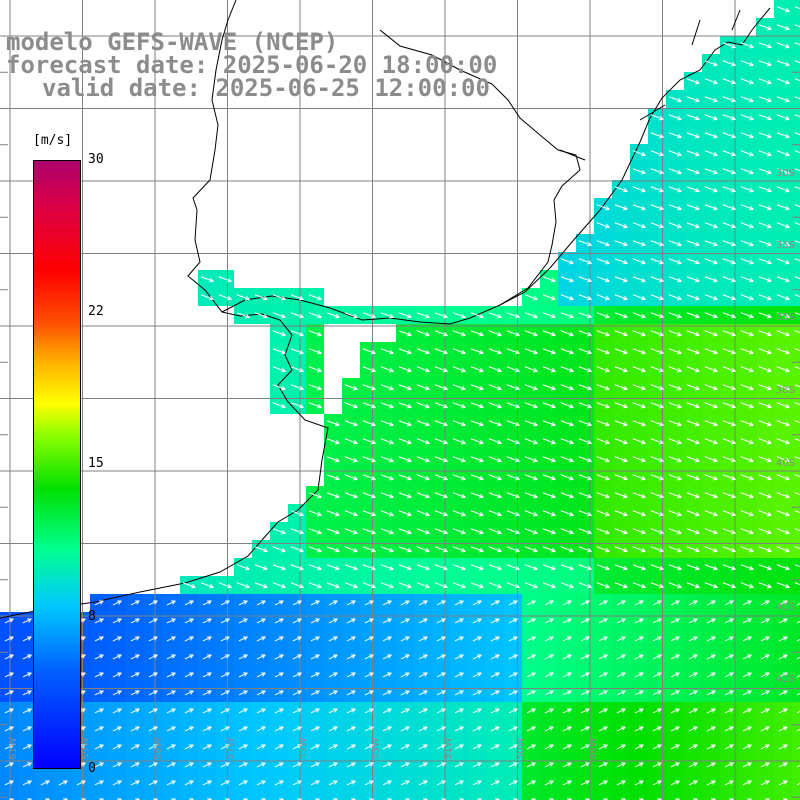  Describe the element at coordinates (13, 748) in the screenshot. I see `lon-label: 61W` at that location.